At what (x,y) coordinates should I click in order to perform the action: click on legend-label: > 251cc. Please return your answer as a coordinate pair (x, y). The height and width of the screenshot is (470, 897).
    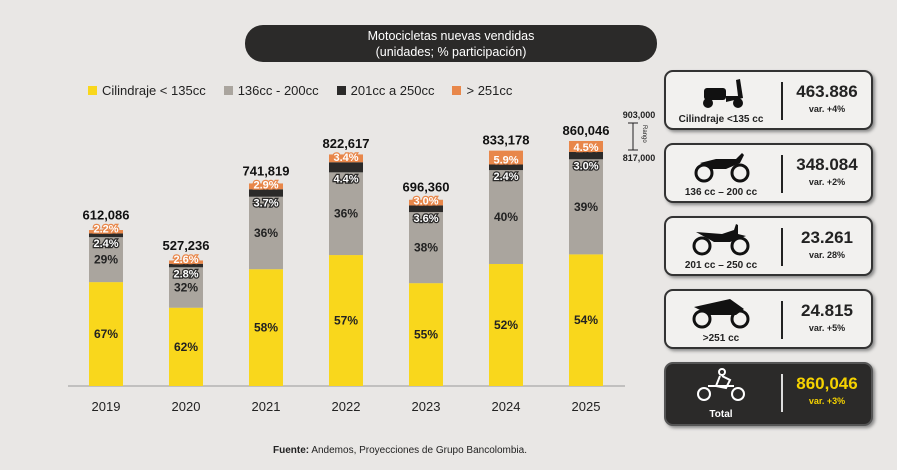
    Looking at the image, I should click on (489, 90).